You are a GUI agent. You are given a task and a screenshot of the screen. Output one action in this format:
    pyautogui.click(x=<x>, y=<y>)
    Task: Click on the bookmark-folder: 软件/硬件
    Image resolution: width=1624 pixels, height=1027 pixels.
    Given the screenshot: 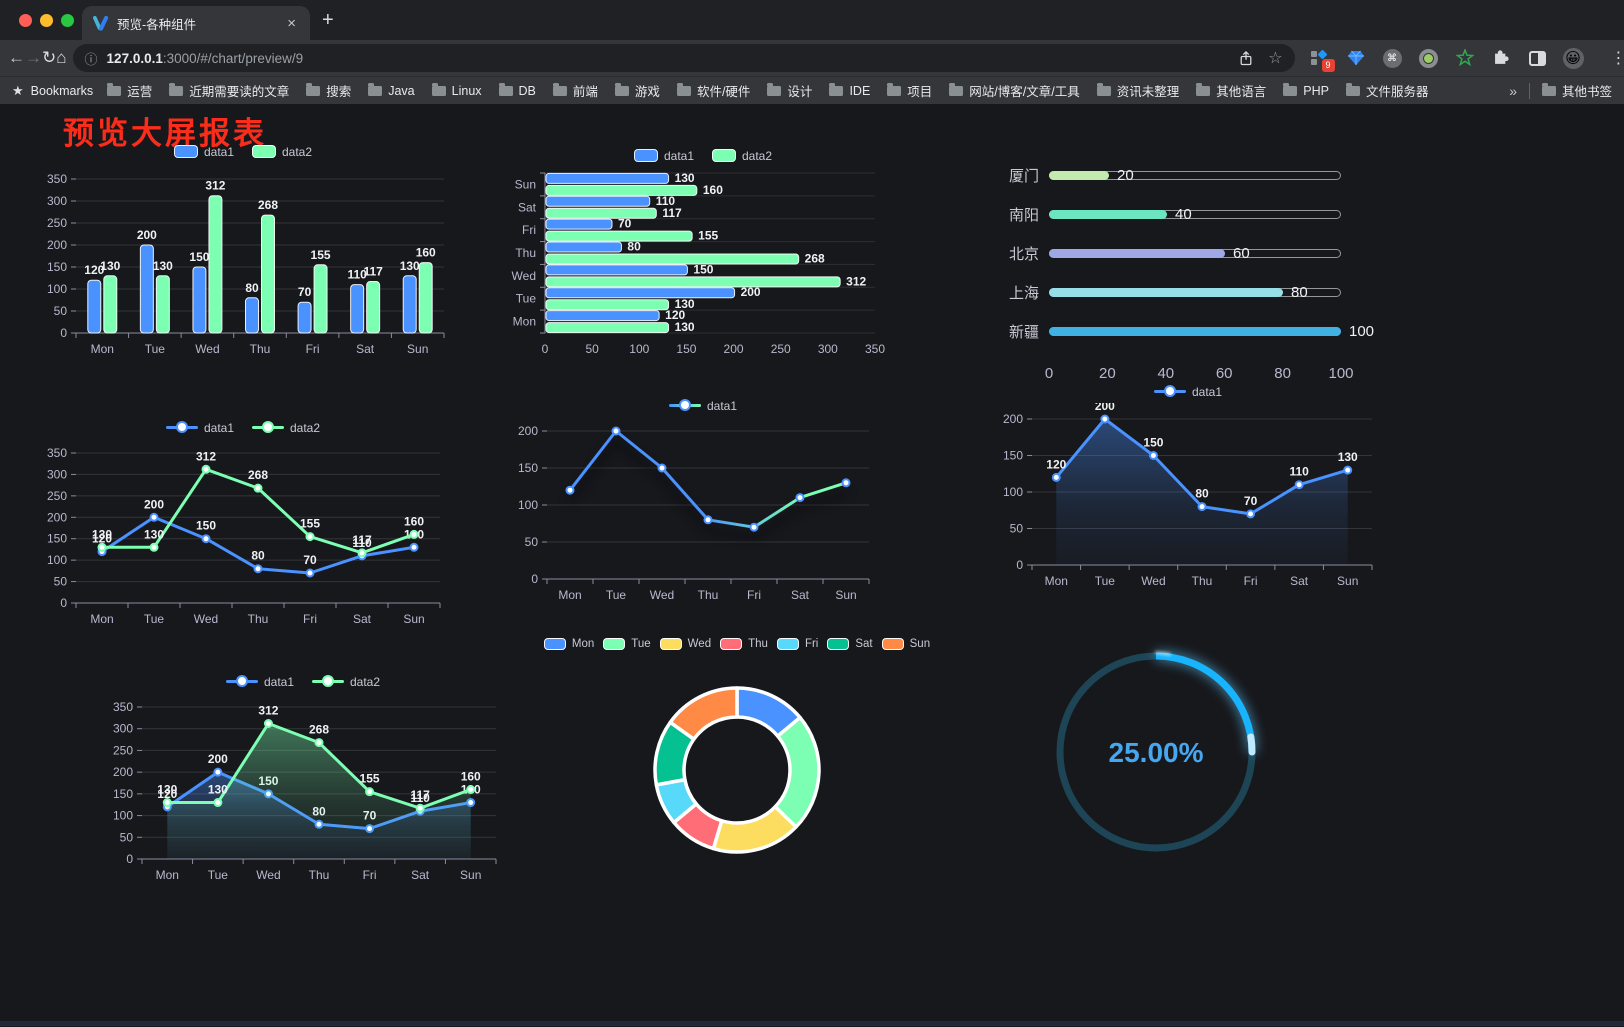 What is the action you would take?
    pyautogui.click(x=713, y=90)
    